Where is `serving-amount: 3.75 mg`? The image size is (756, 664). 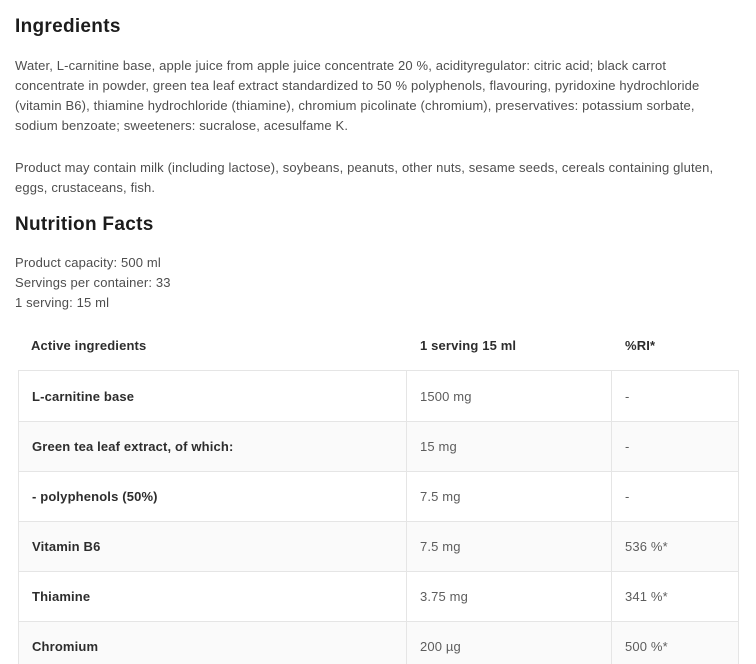 serving-amount: 3.75 mg is located at coordinates (509, 596).